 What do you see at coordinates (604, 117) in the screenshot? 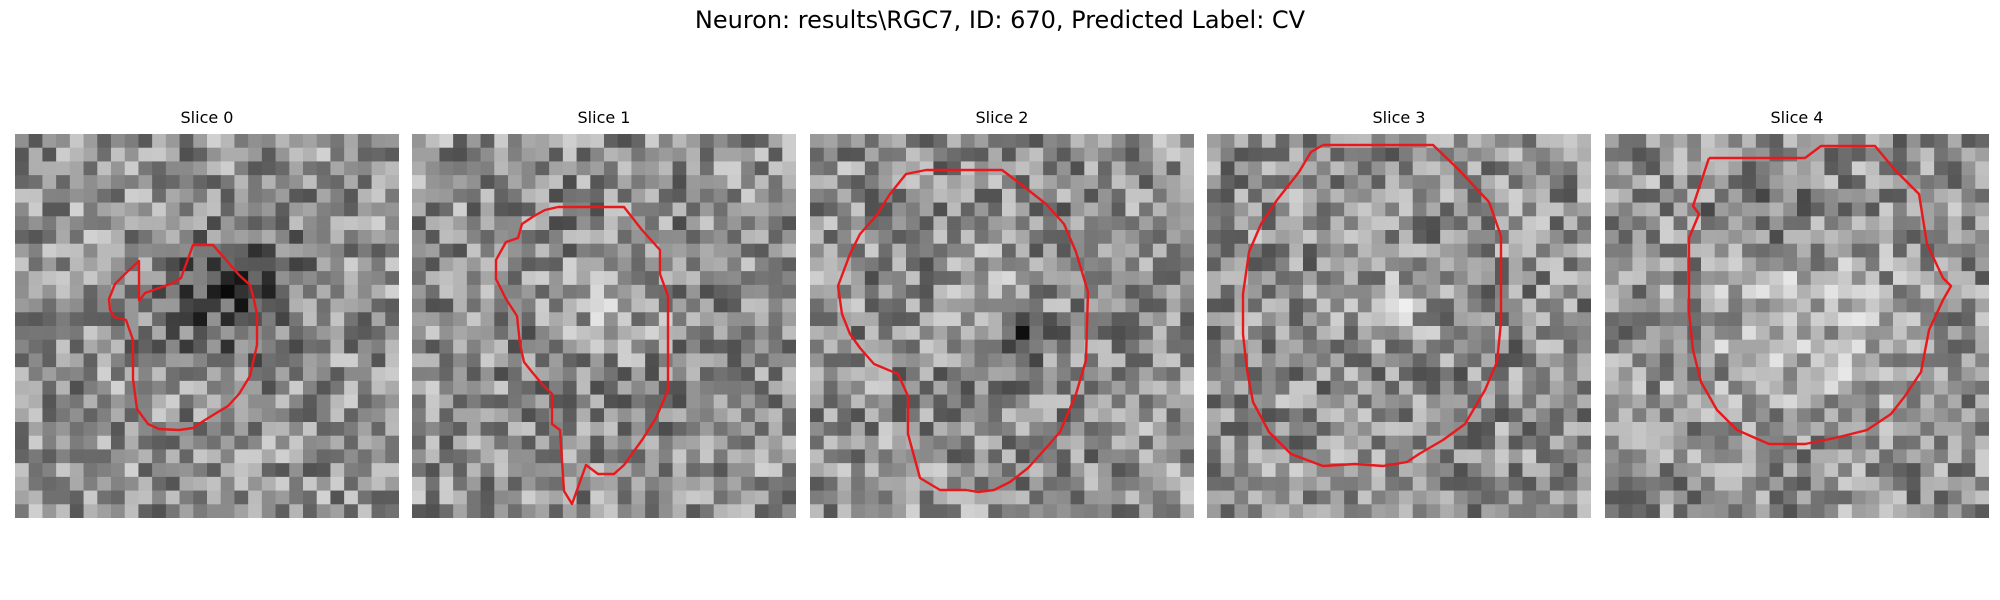
I see `slice-title-1: Slice 1` at bounding box center [604, 117].